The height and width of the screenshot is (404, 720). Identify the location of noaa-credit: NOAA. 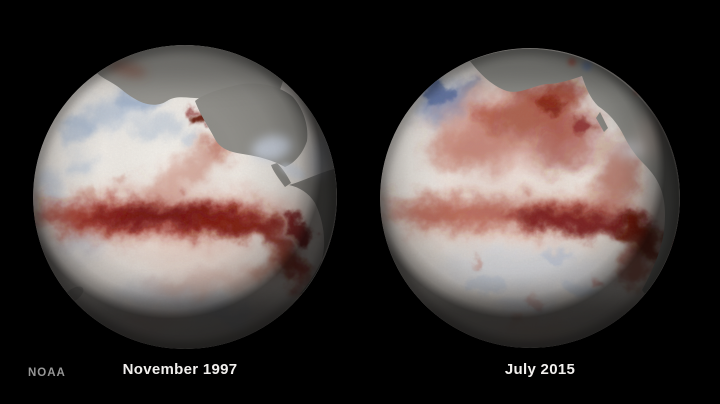
(47, 373).